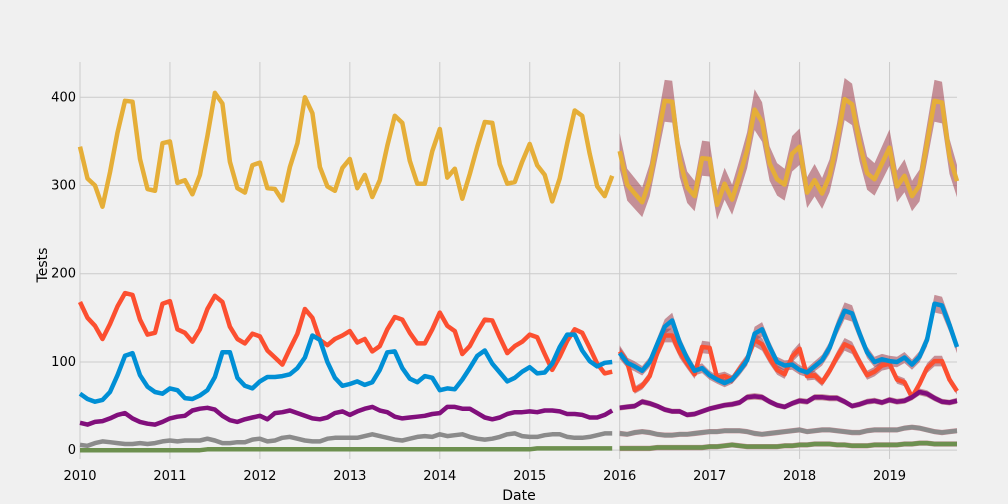 The image size is (1008, 504). I want to click on x-tick-label: 2010, so click(79, 476).